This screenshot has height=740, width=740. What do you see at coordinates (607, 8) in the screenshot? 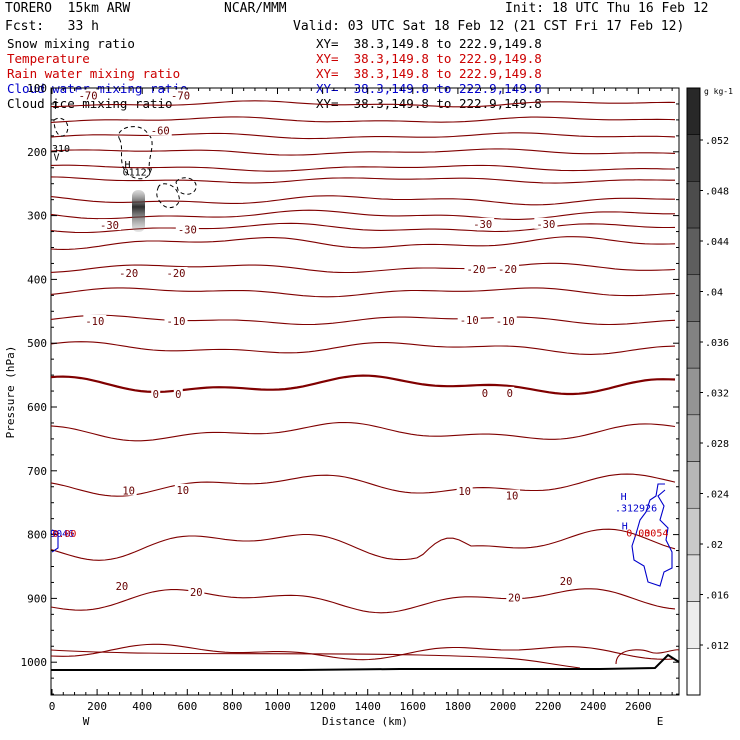
I see `init-time: Init: 18 UTC Thu 16 Feb 12` at bounding box center [607, 8].